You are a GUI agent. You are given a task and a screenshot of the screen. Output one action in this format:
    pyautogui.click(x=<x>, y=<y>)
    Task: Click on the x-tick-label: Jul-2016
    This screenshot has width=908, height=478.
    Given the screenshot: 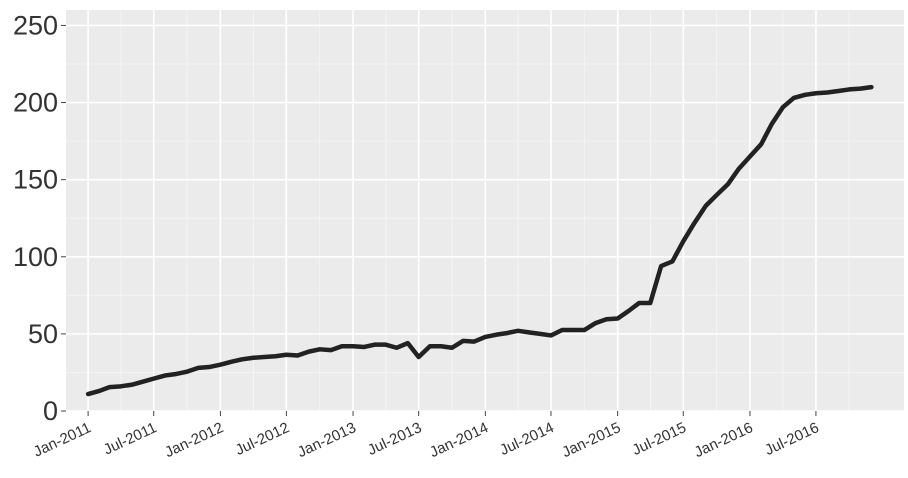 What is the action you would take?
    pyautogui.click(x=791, y=439)
    